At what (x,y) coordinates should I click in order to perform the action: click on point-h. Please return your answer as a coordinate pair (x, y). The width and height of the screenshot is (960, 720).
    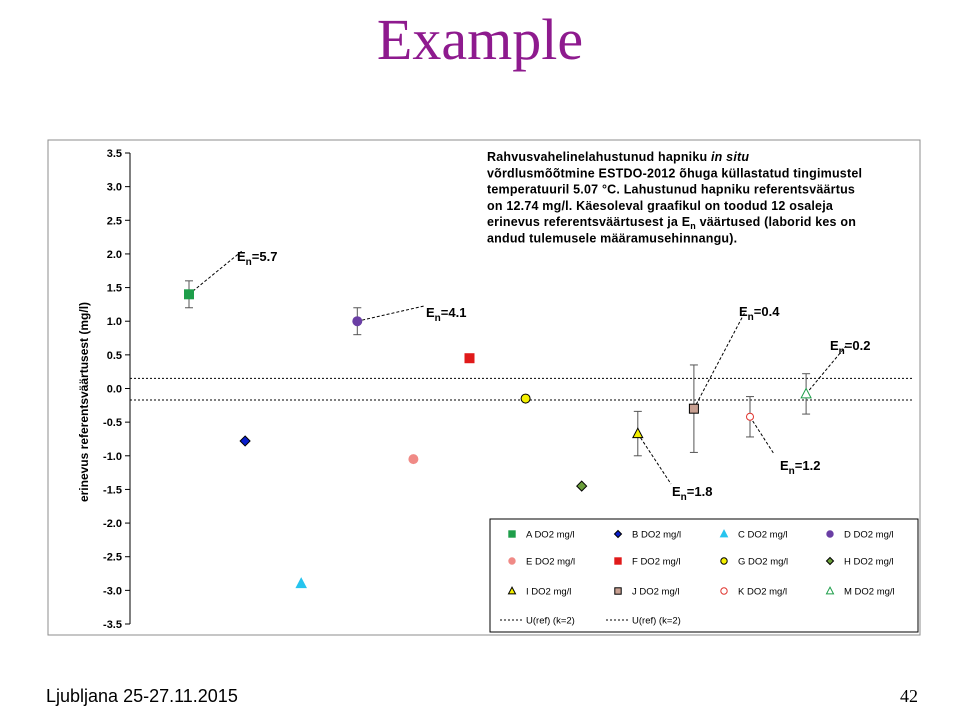
    Looking at the image, I should click on (582, 486).